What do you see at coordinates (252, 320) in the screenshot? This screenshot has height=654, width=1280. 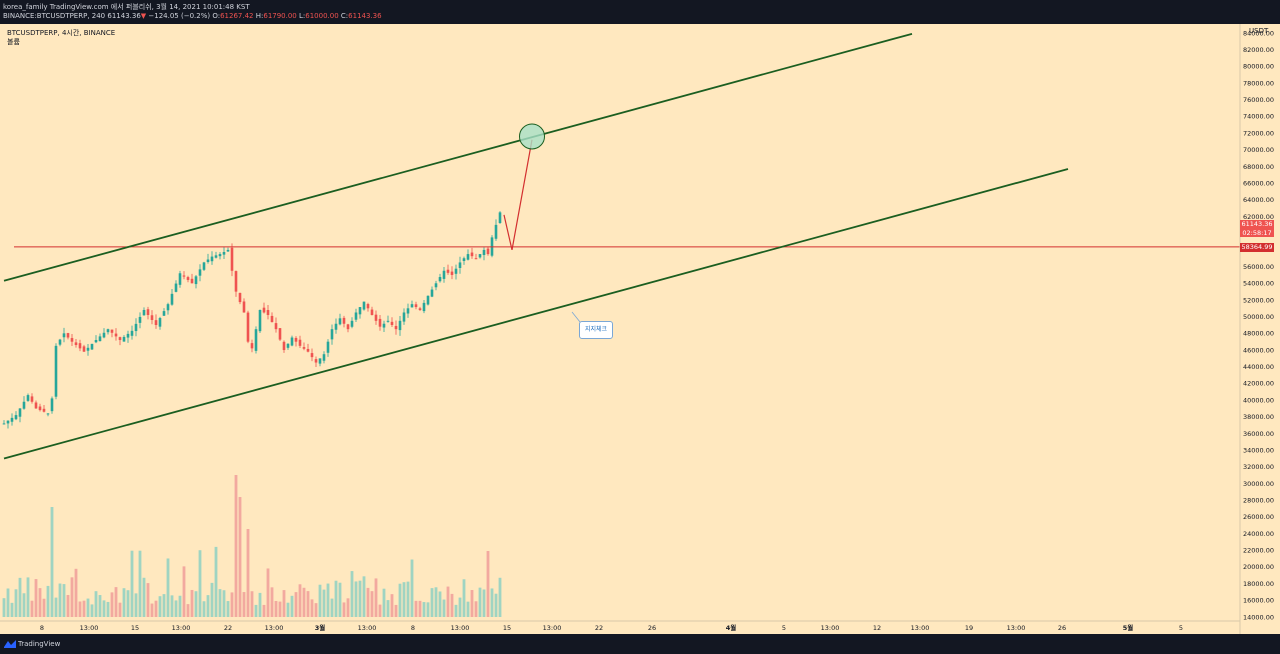 I see `candles-layer` at bounding box center [252, 320].